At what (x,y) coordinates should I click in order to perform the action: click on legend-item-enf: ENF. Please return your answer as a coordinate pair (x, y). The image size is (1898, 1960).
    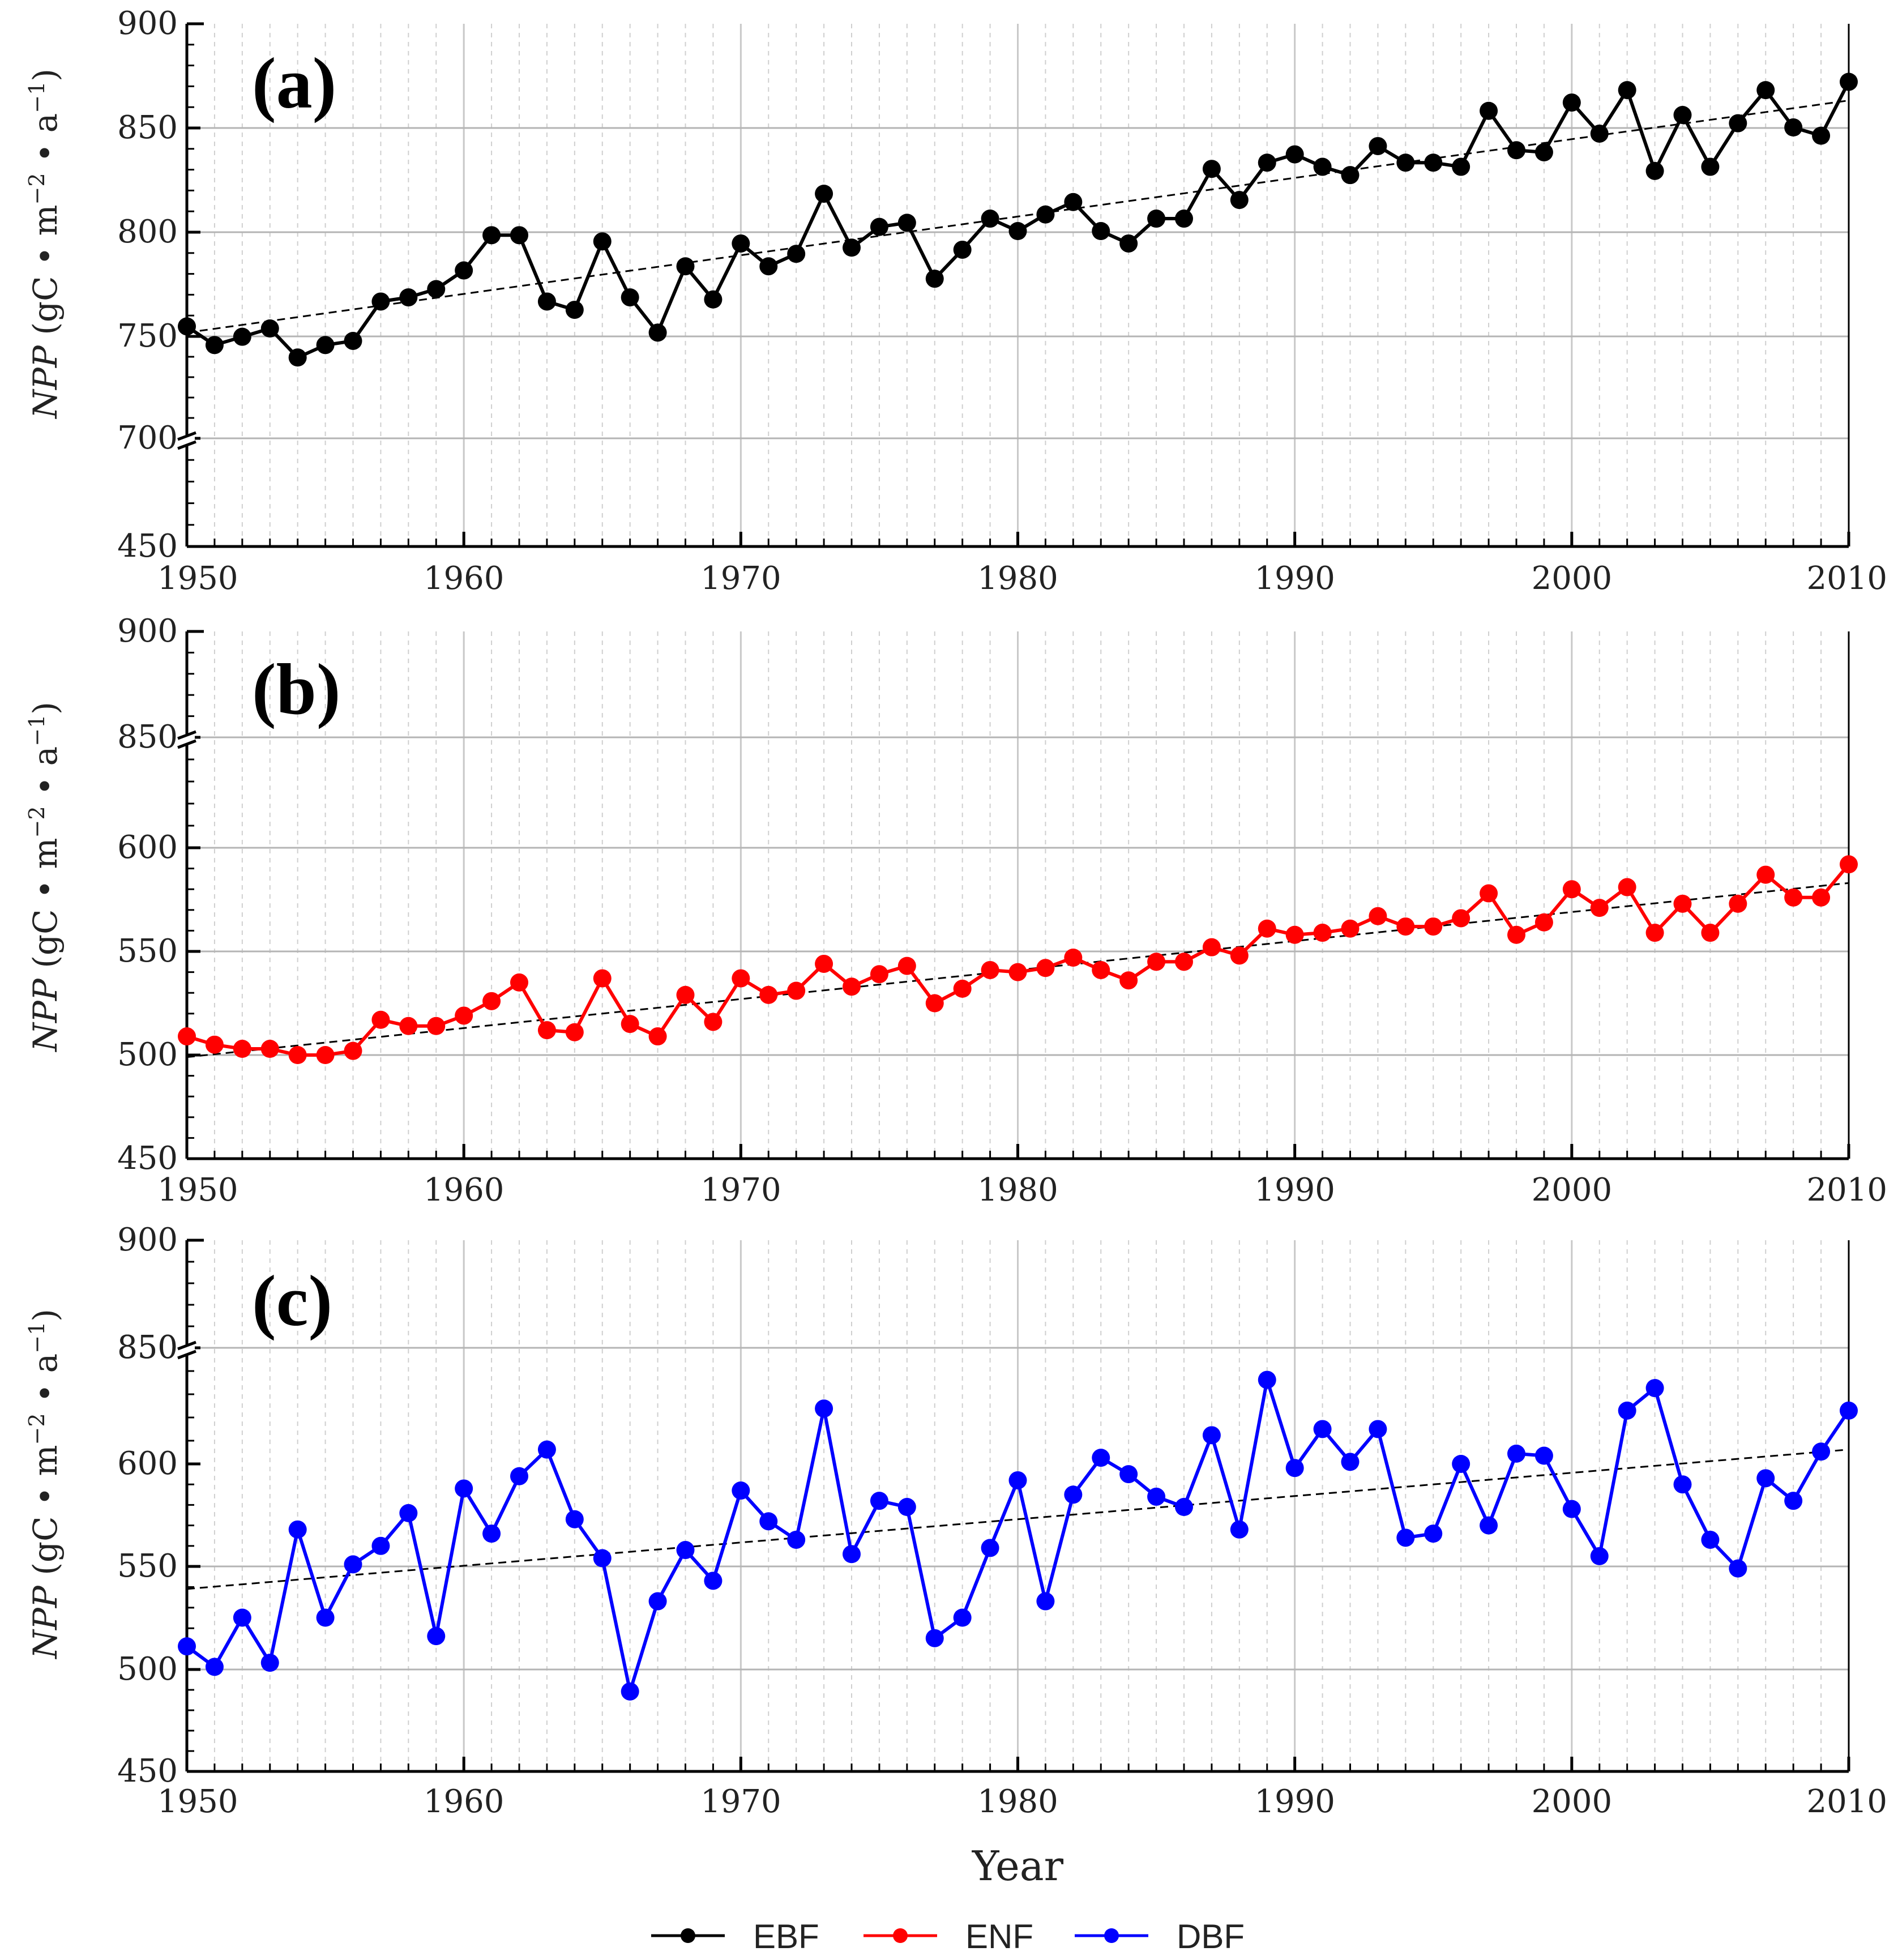
    Looking at the image, I should click on (948, 1936).